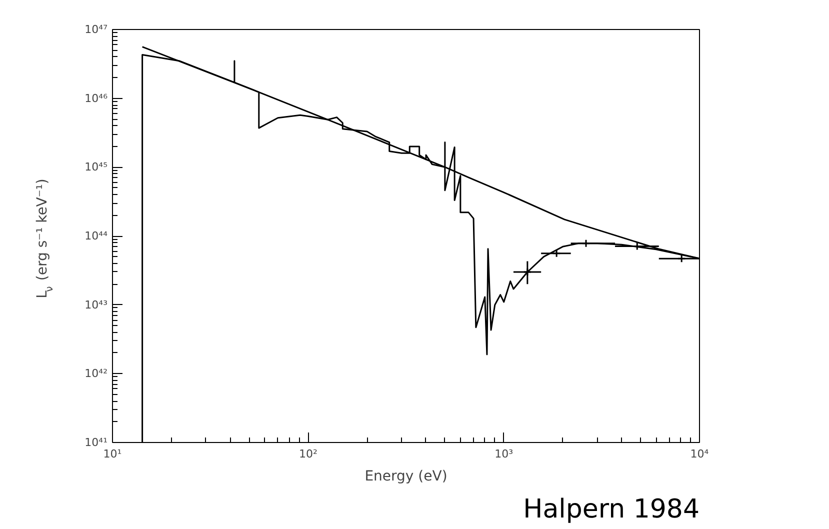 This screenshot has height=529, width=829. I want to click on x-tick-label: 10², so click(308, 454).